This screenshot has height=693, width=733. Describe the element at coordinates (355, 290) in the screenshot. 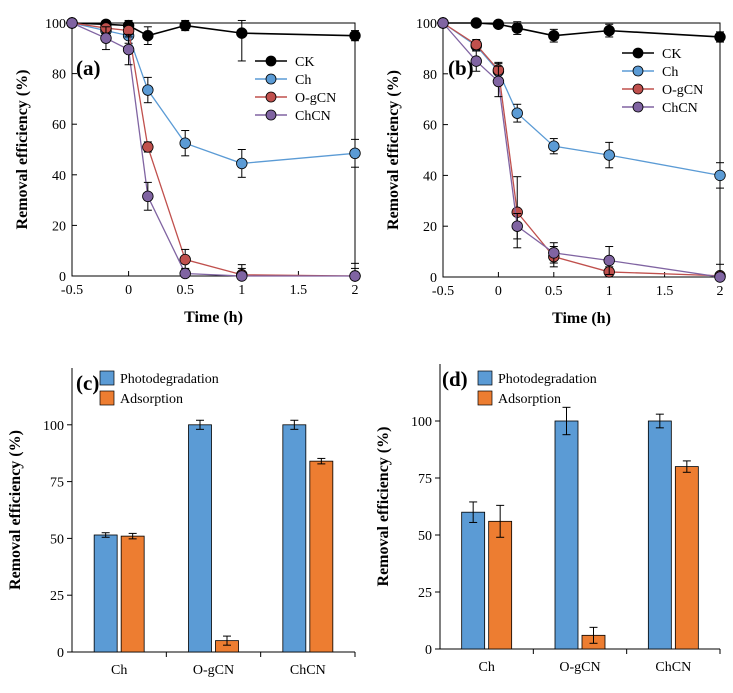

I see `x-tick-label: 2` at that location.